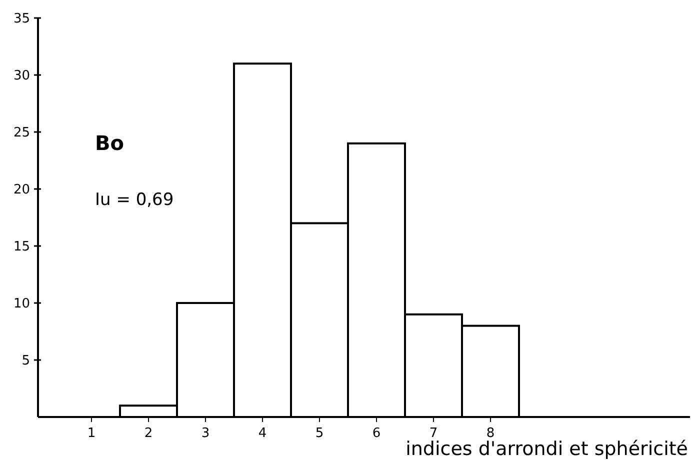 This screenshot has height=472, width=691. What do you see at coordinates (319, 433) in the screenshot?
I see `x-tick-label: 5` at bounding box center [319, 433].